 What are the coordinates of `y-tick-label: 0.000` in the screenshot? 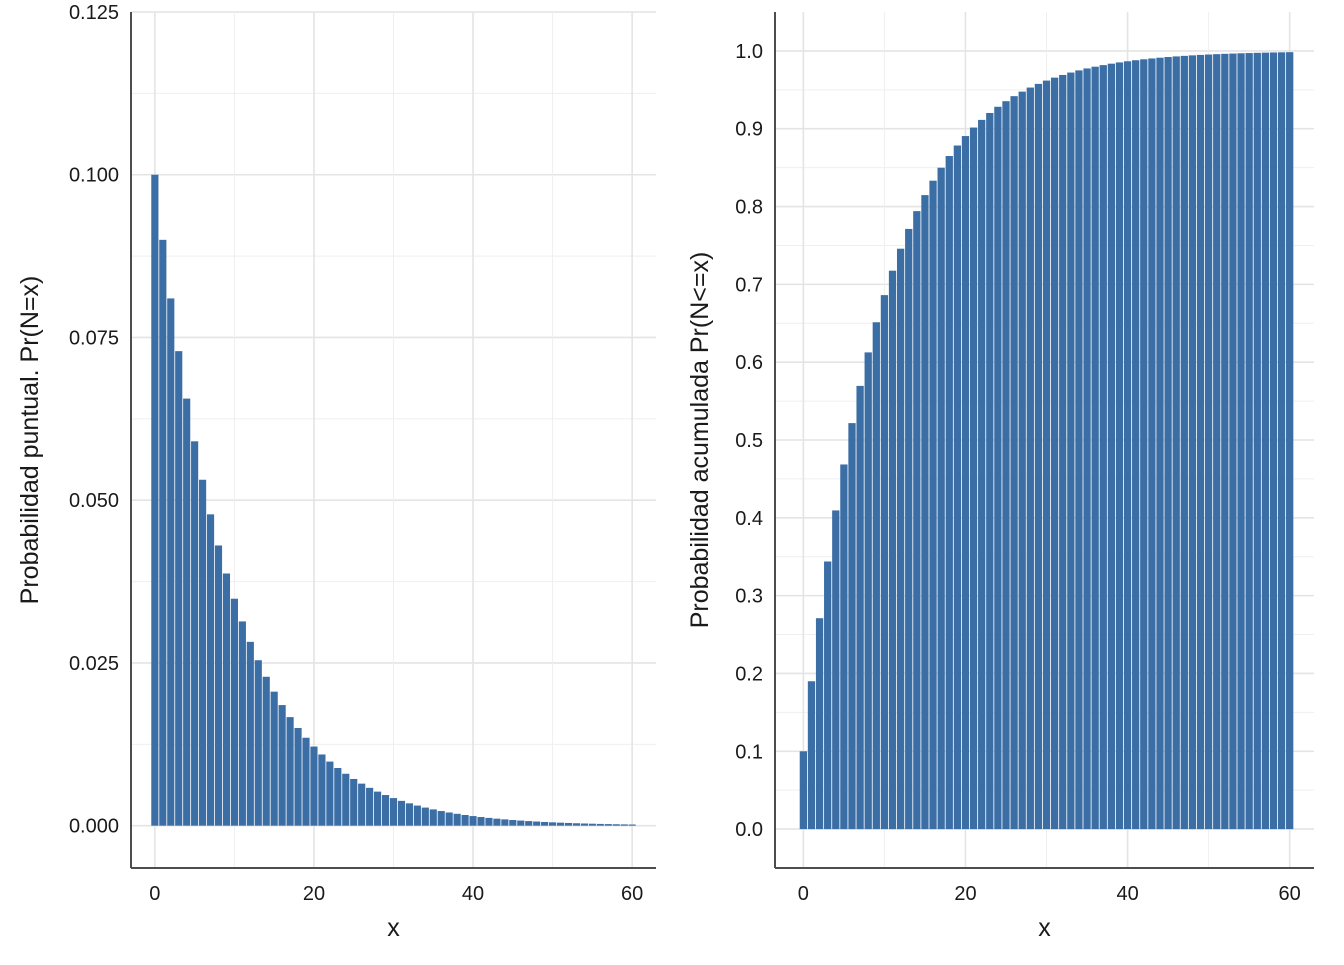 It's located at (94, 827).